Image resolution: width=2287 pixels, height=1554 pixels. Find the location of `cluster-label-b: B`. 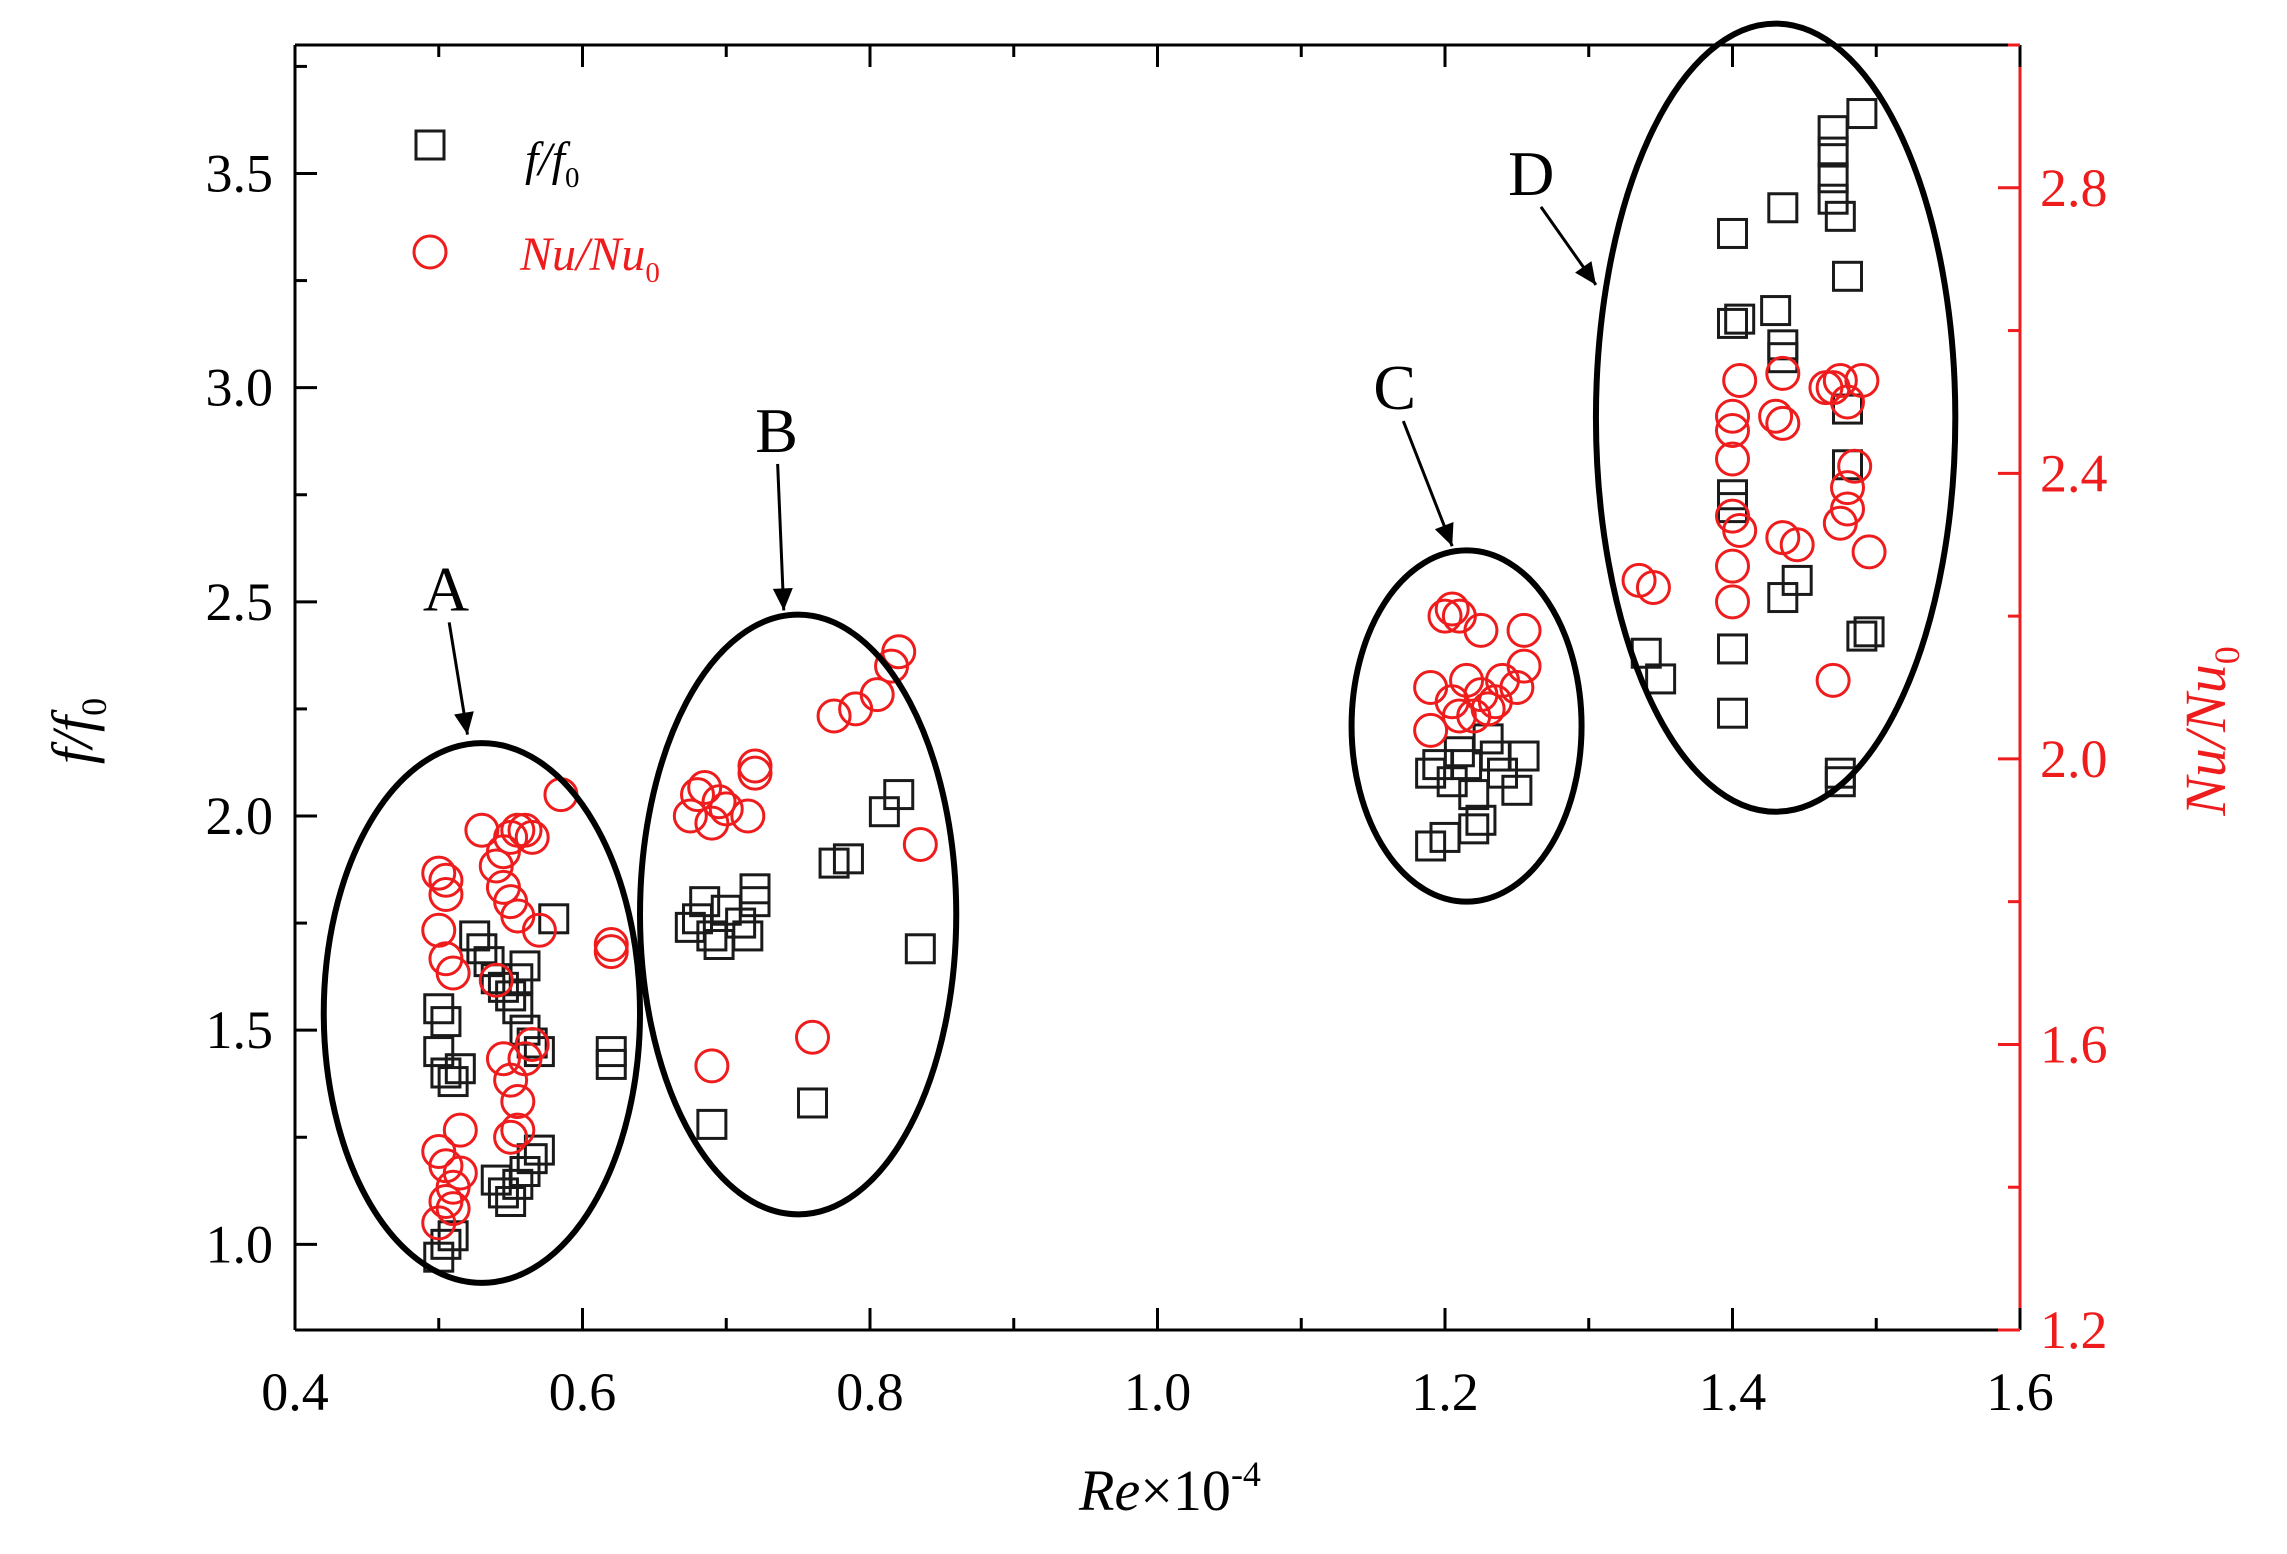

cluster-label-b: B is located at coordinates (776, 430).